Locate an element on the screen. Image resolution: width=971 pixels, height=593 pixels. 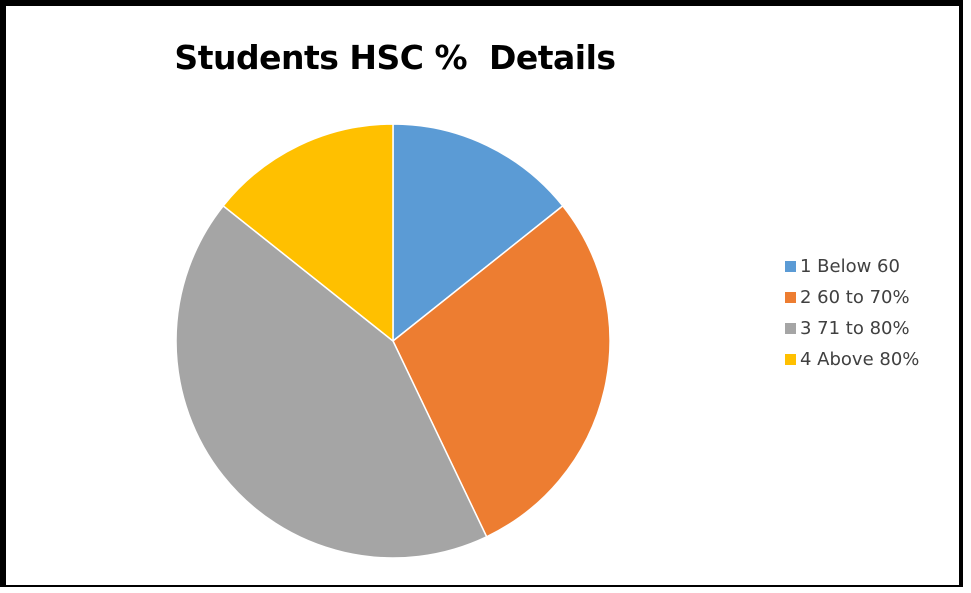
legend-item: 3 71 to 80% is located at coordinates (852, 328).